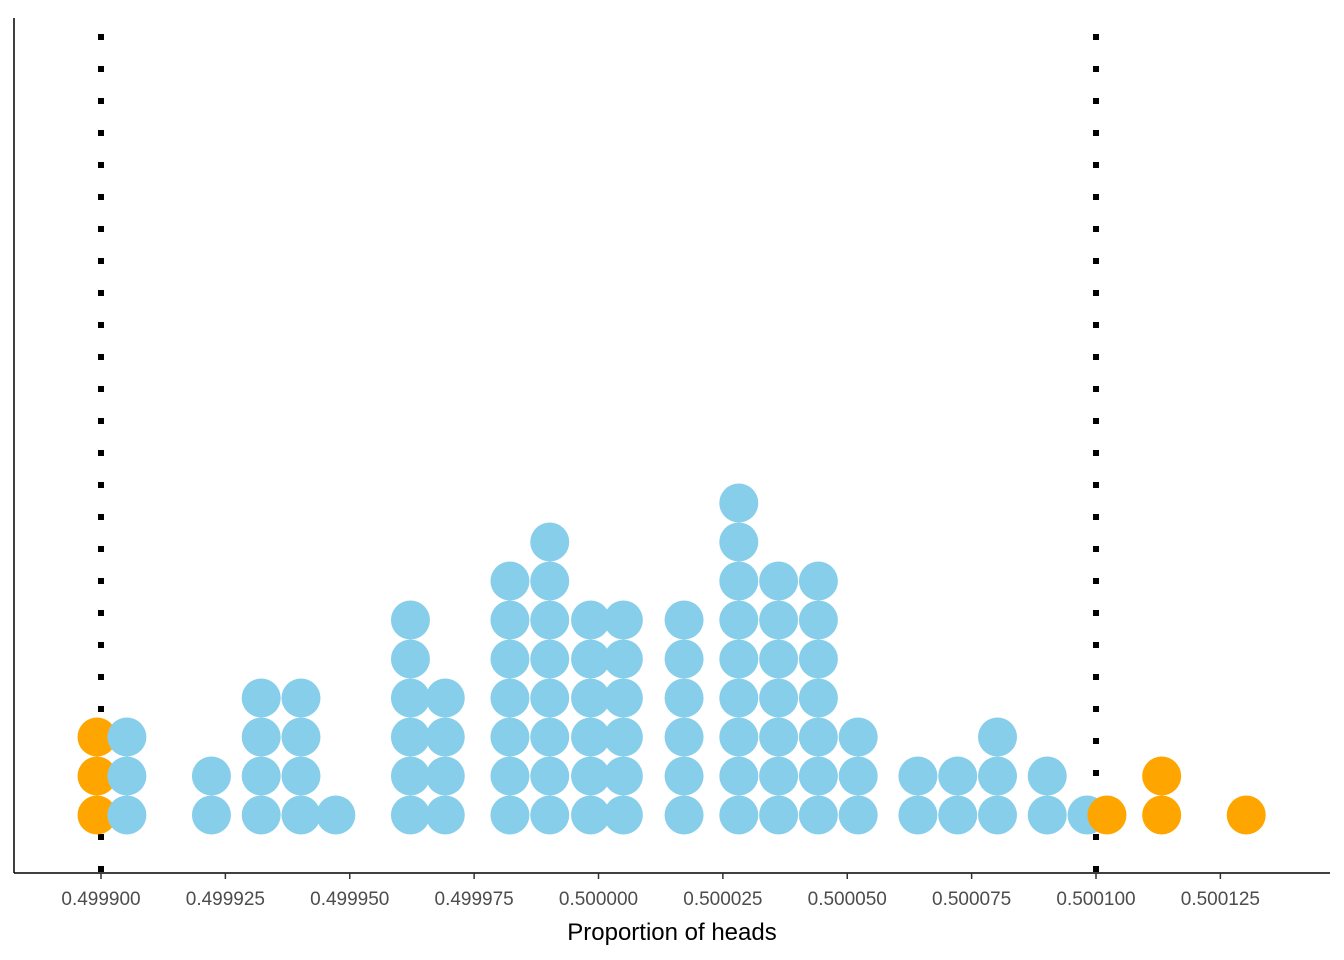 Image resolution: width=1344 pixels, height=960 pixels. Describe the element at coordinates (1095, 899) in the screenshot. I see `x-tick-label-9: 0.500100` at that location.